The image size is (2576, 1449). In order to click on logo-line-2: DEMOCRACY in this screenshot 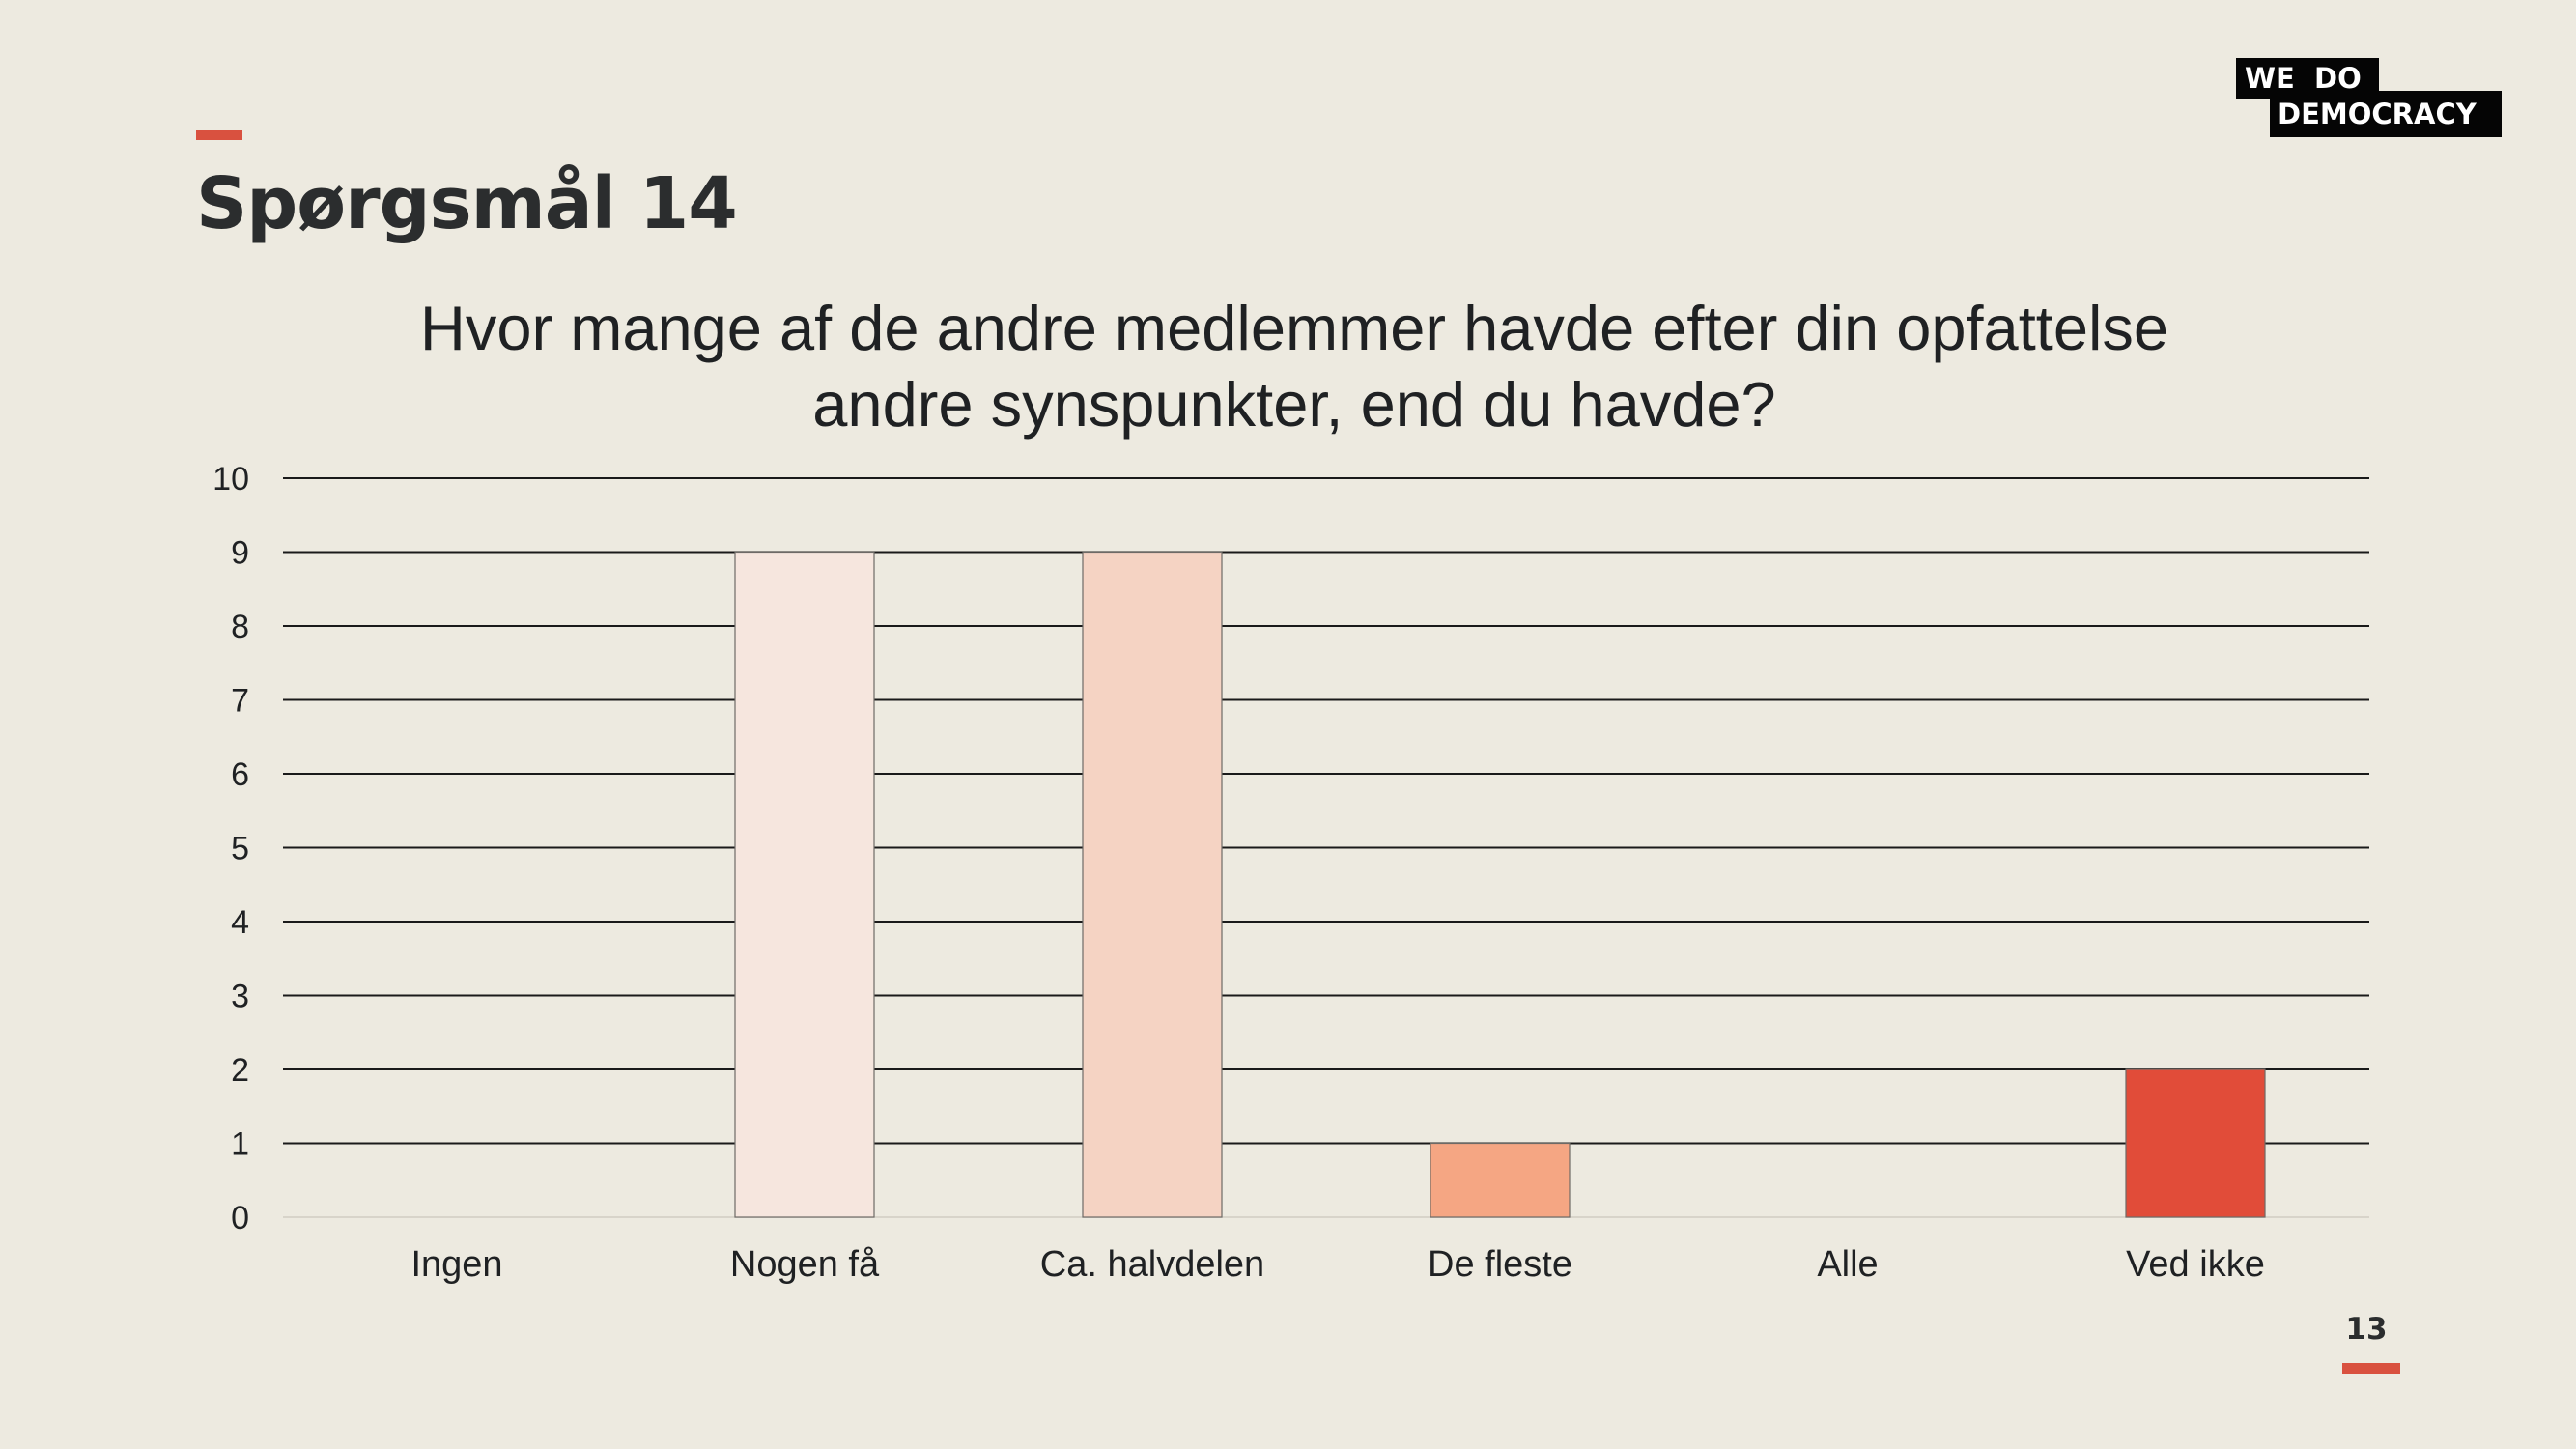, I will do `click(2386, 114)`.